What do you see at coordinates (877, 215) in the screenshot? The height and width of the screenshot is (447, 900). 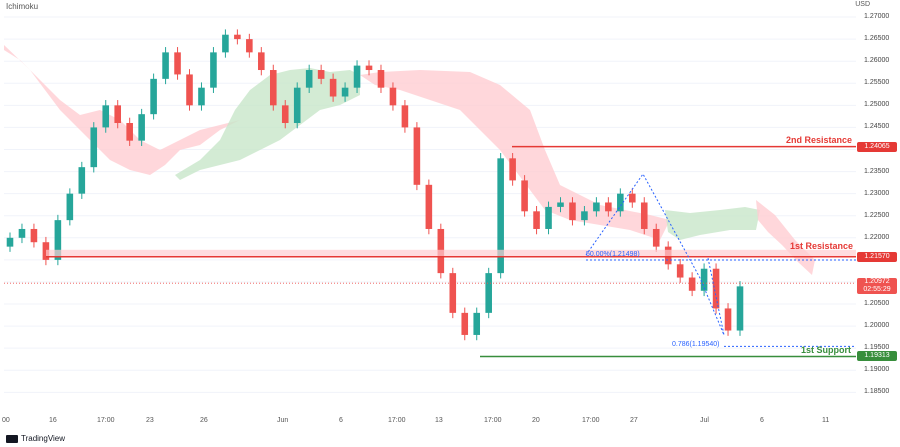 I see `price-tick-label: 1.22500` at bounding box center [877, 215].